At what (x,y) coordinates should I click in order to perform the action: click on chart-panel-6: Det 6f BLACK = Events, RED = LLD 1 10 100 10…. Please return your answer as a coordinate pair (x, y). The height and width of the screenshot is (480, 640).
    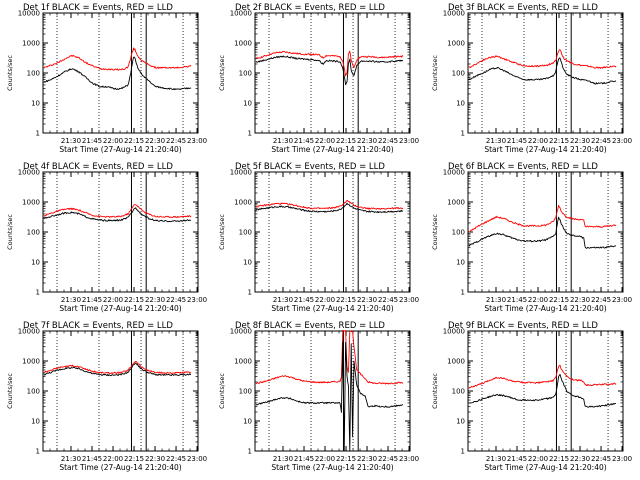
    Looking at the image, I should click on (531, 237).